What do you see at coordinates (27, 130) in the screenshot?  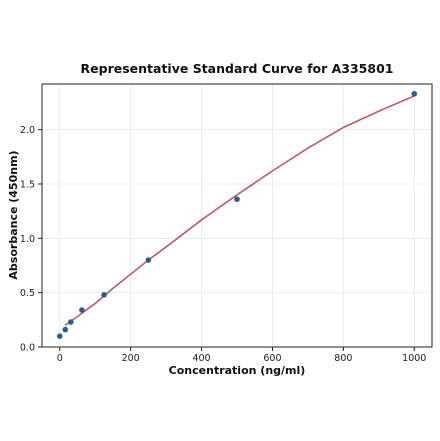 I see `y-tick-label: 2.0` at bounding box center [27, 130].